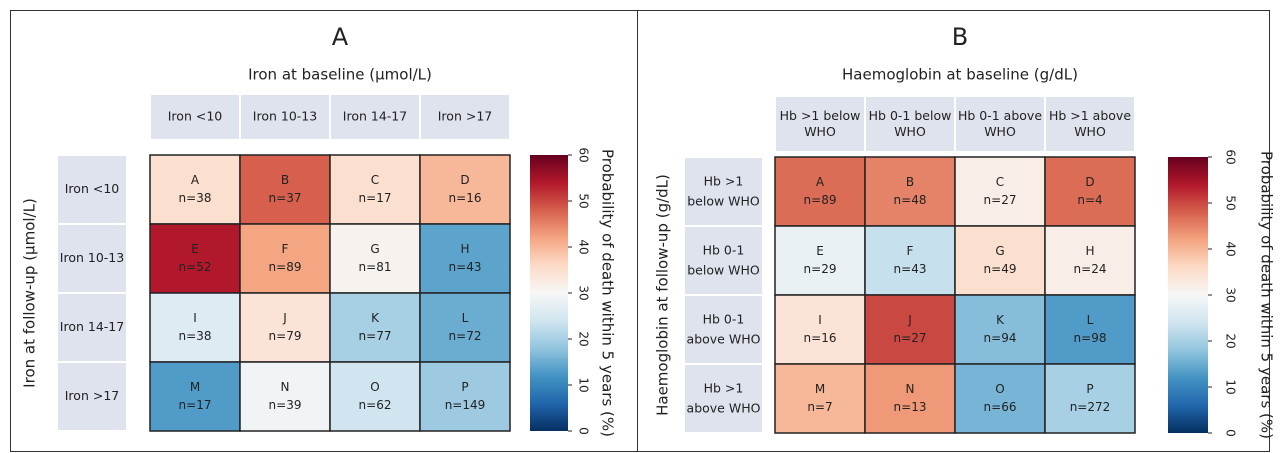 This screenshot has height=453, width=1280. Describe the element at coordinates (820, 320) in the screenshot. I see `cell-letter: I` at that location.